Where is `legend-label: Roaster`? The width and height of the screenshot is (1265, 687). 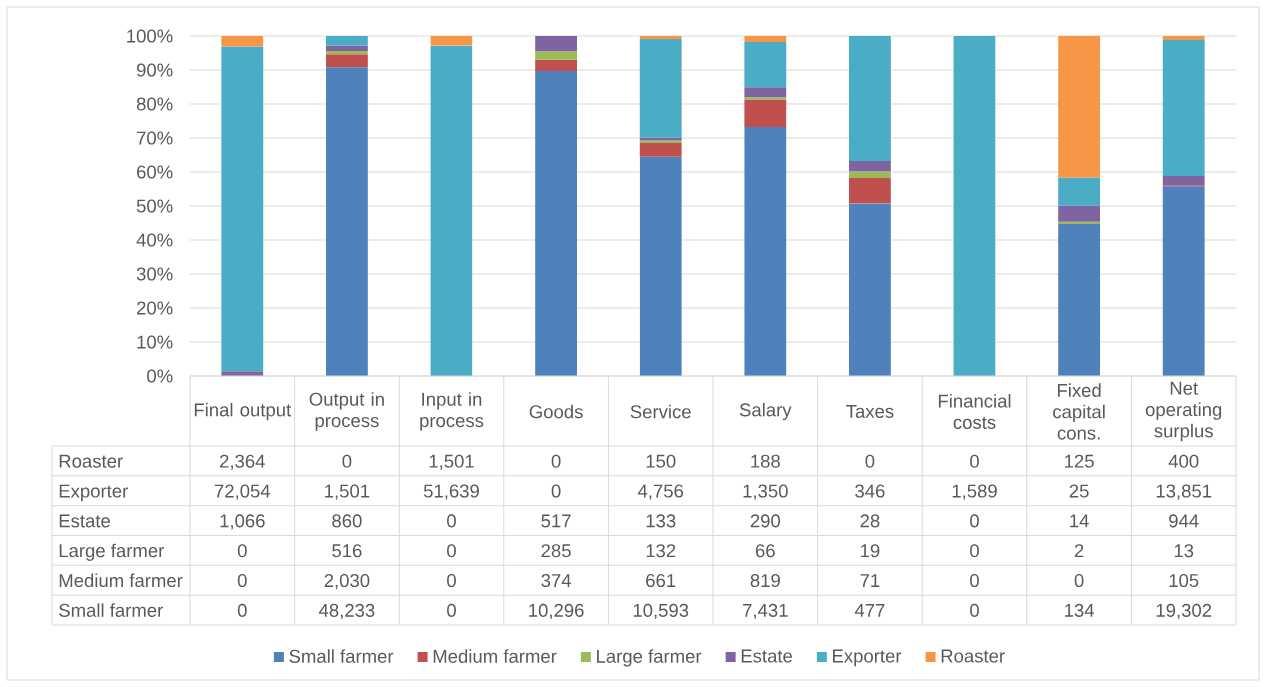 legend-label: Roaster is located at coordinates (973, 656).